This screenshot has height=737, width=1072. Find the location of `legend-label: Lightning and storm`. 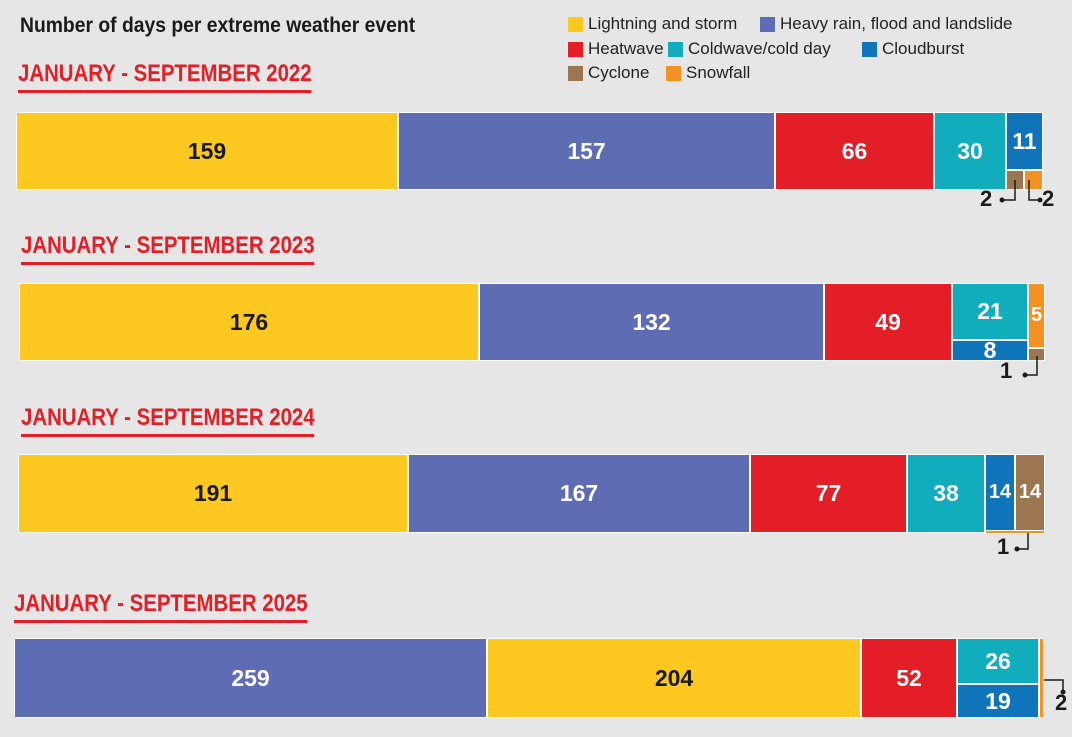

legend-label: Lightning and storm is located at coordinates (663, 23).